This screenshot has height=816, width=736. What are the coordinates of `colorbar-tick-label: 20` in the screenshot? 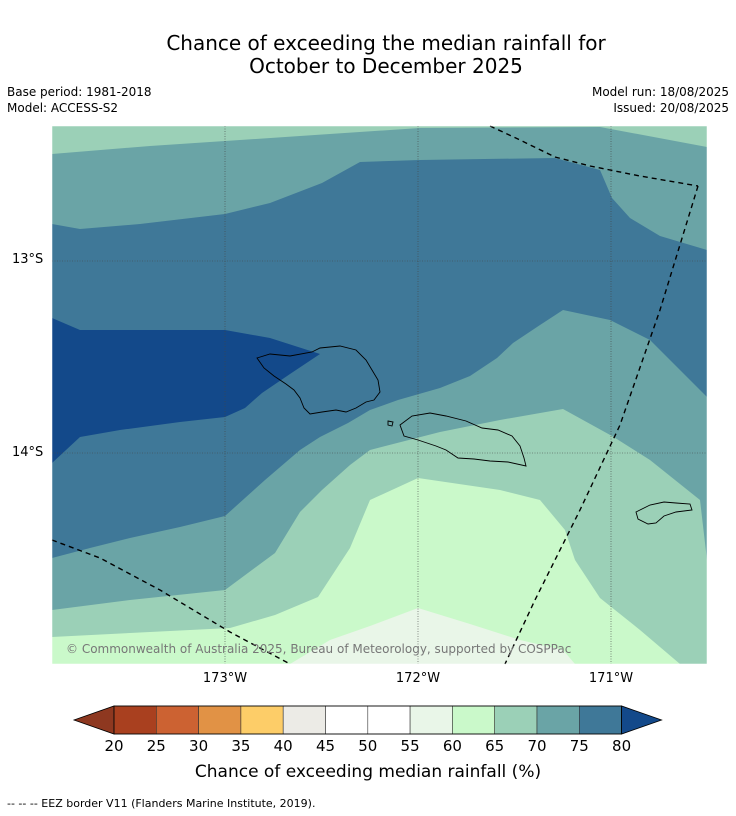 It's located at (113, 746).